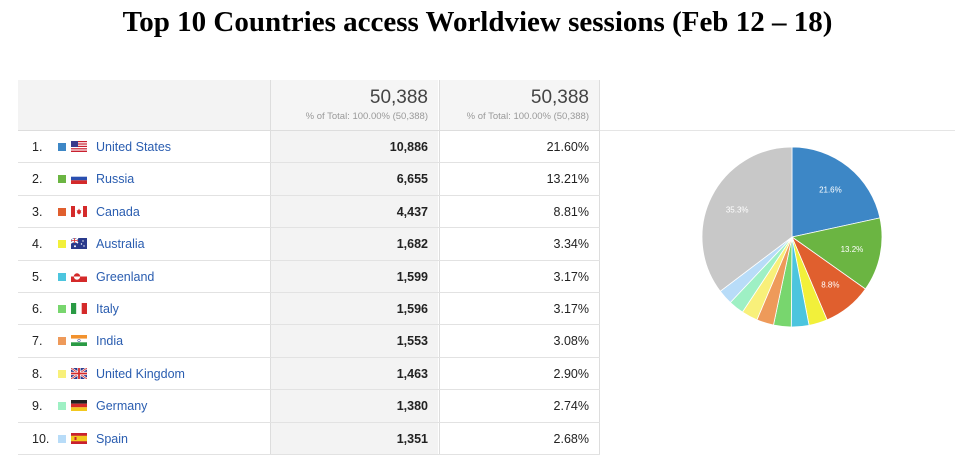 Image resolution: width=955 pixels, height=465 pixels. Describe the element at coordinates (37, 211) in the screenshot. I see `row-index: 3.` at that location.